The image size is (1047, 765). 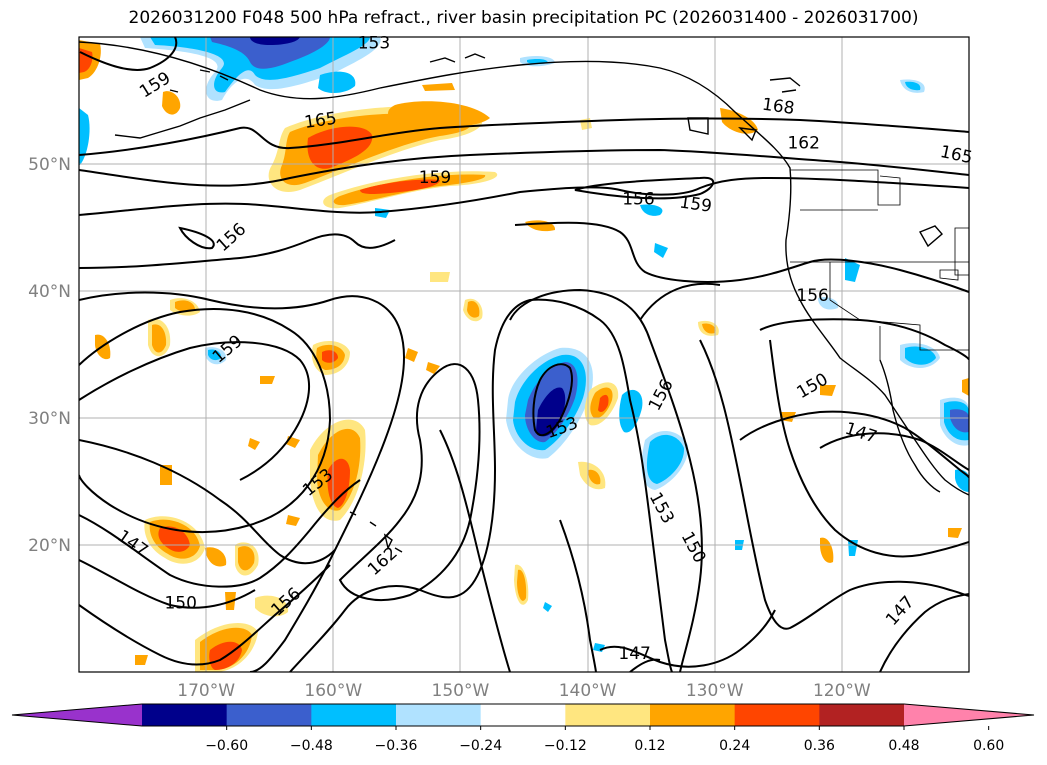 What do you see at coordinates (588, 691) in the screenshot?
I see `longitude-label: 140°W` at bounding box center [588, 691].